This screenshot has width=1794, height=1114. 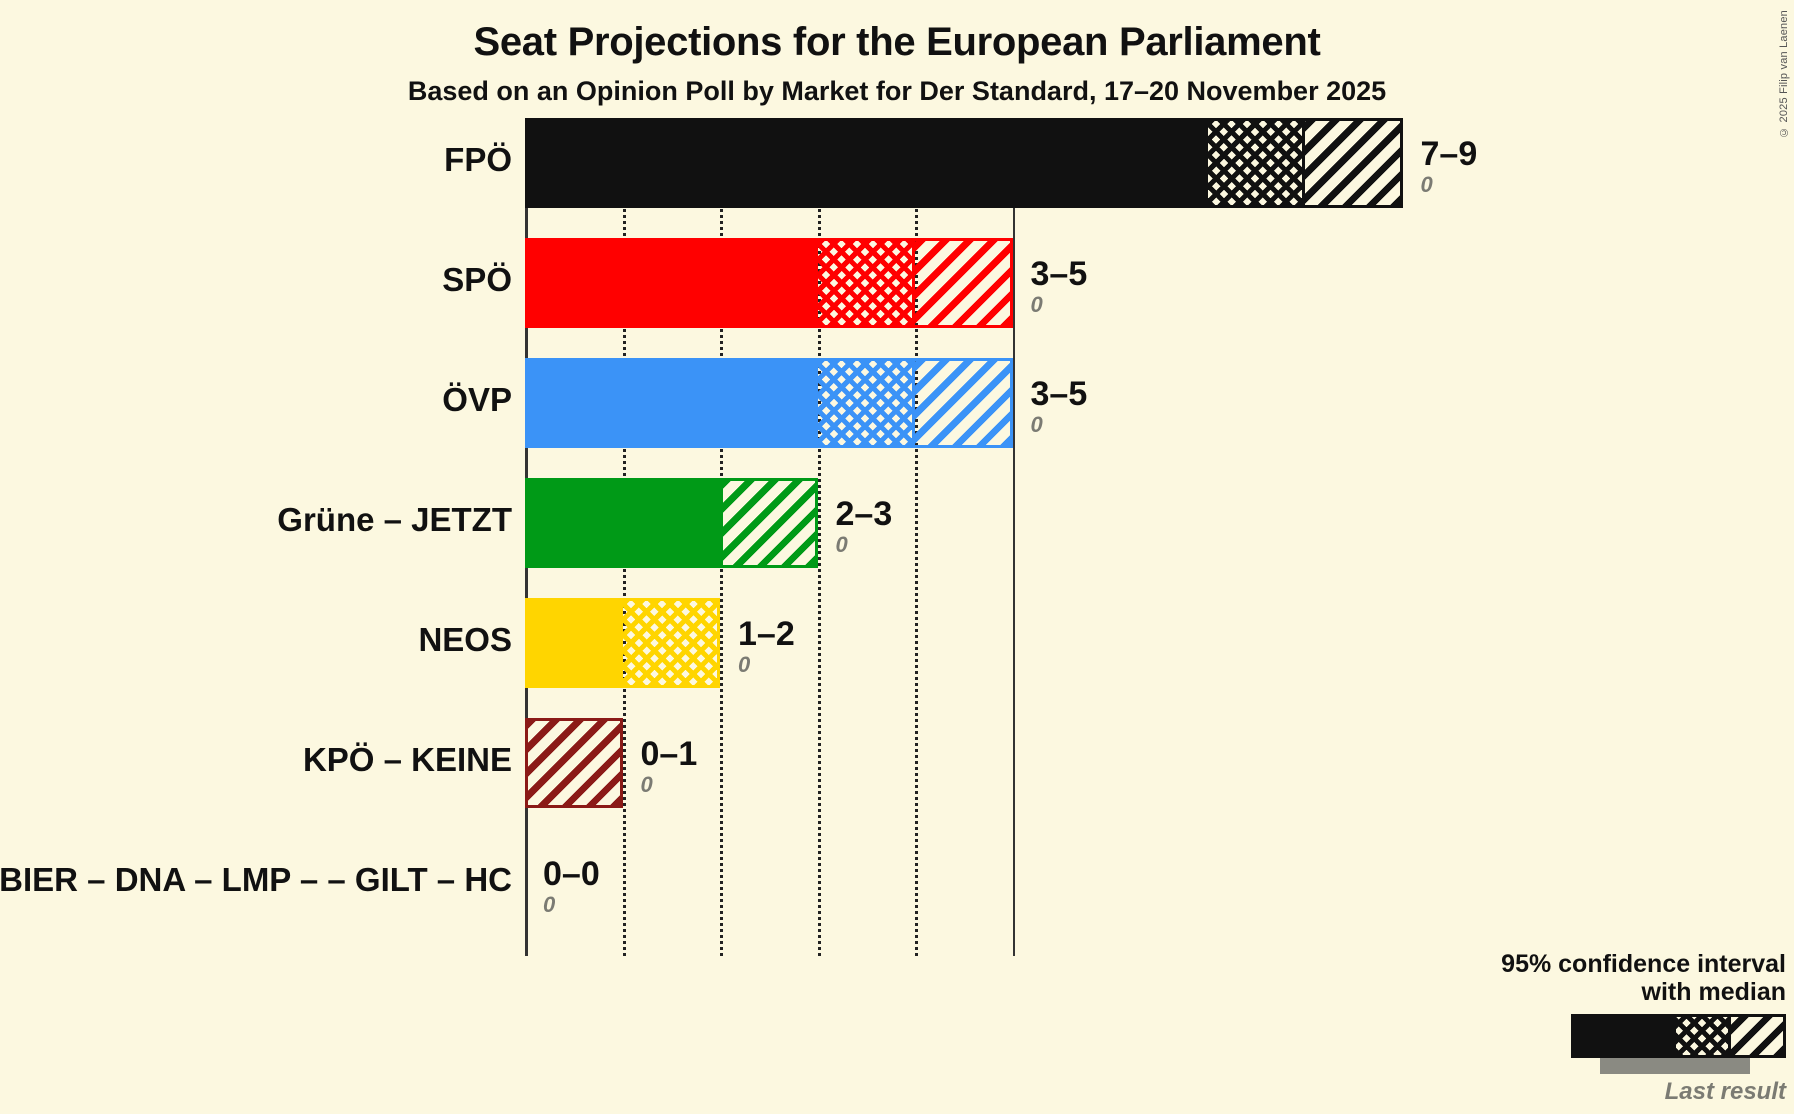 I want to click on seat-range-value: 7–9, so click(x=1449, y=154).